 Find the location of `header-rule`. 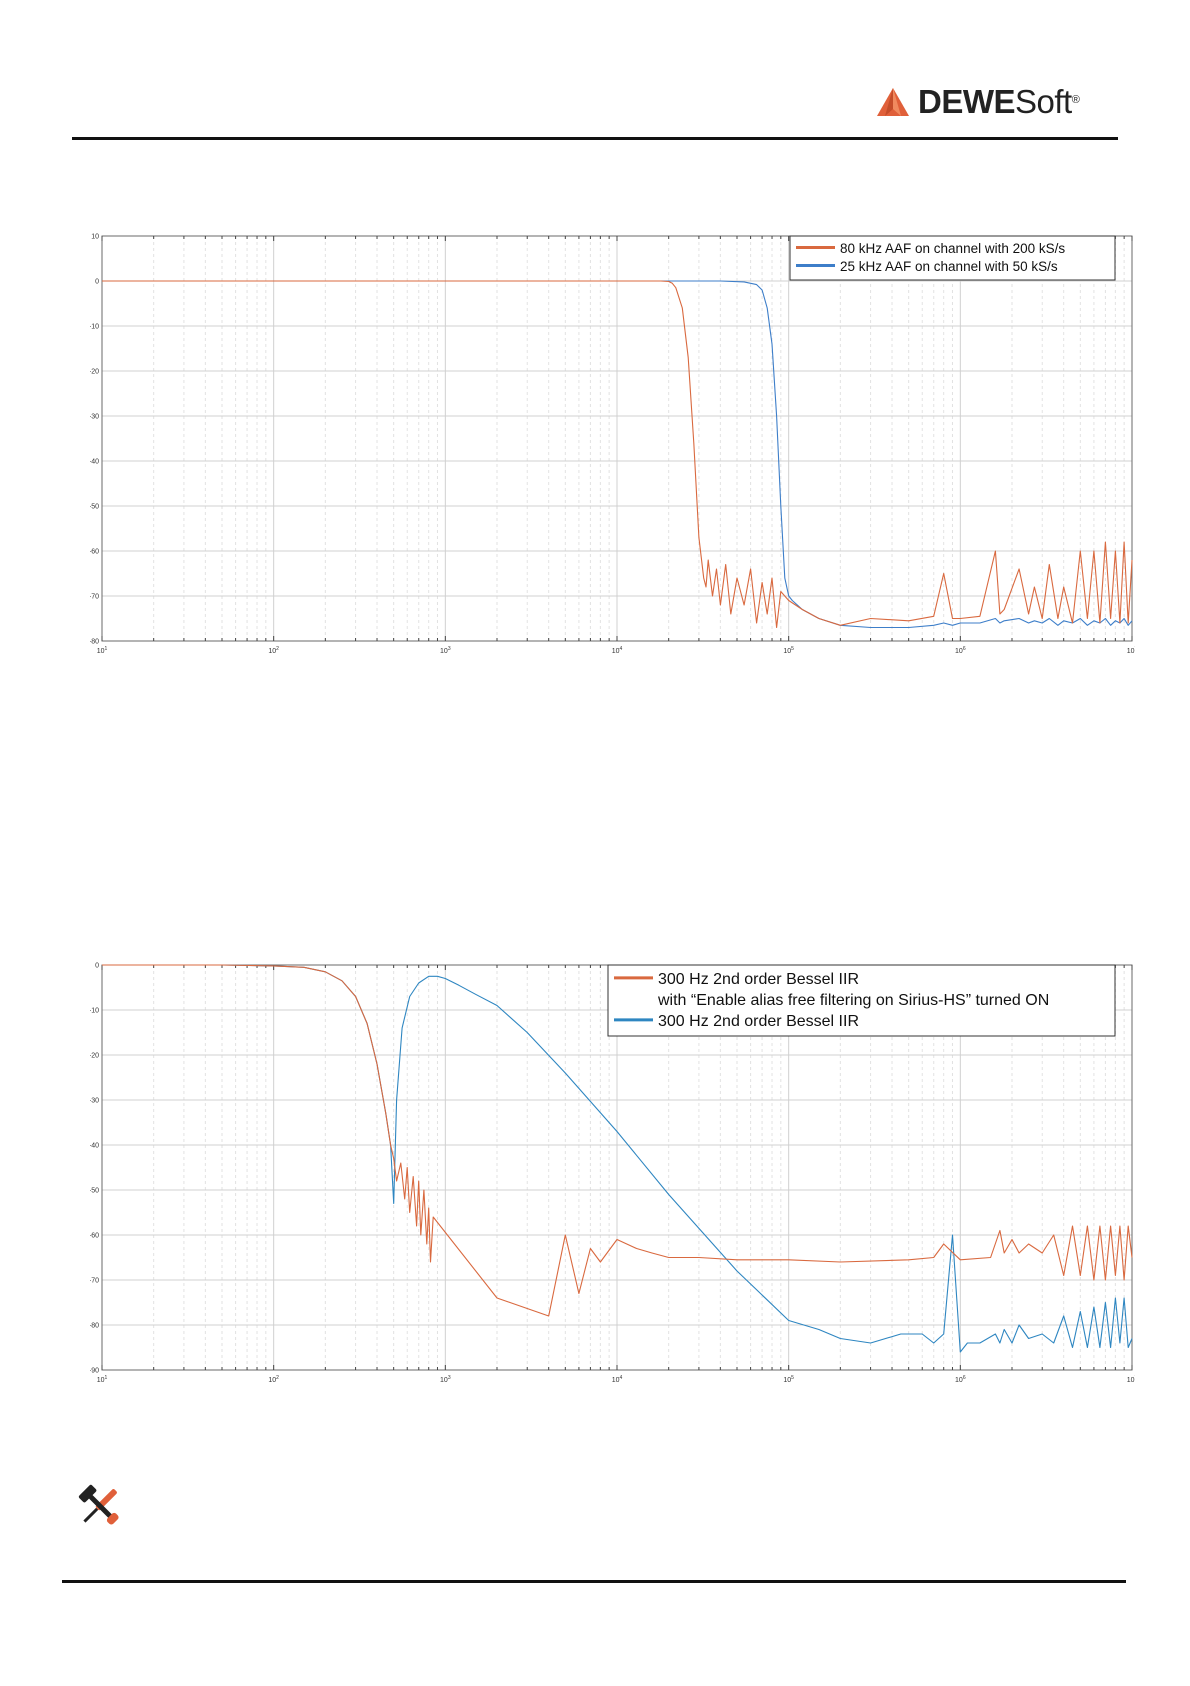

header-rule is located at coordinates (595, 138).